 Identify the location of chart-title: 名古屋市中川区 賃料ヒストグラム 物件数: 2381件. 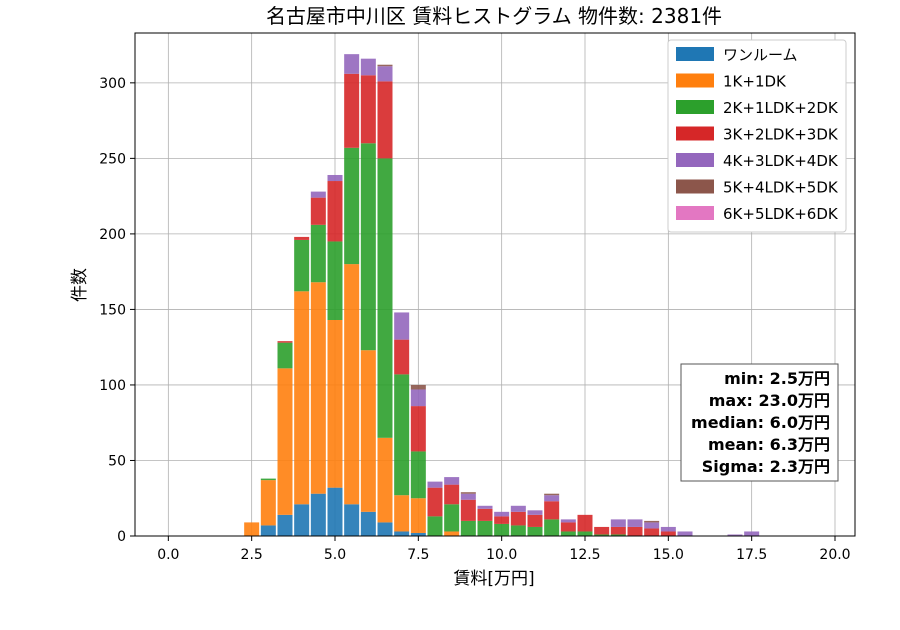
(494, 16).